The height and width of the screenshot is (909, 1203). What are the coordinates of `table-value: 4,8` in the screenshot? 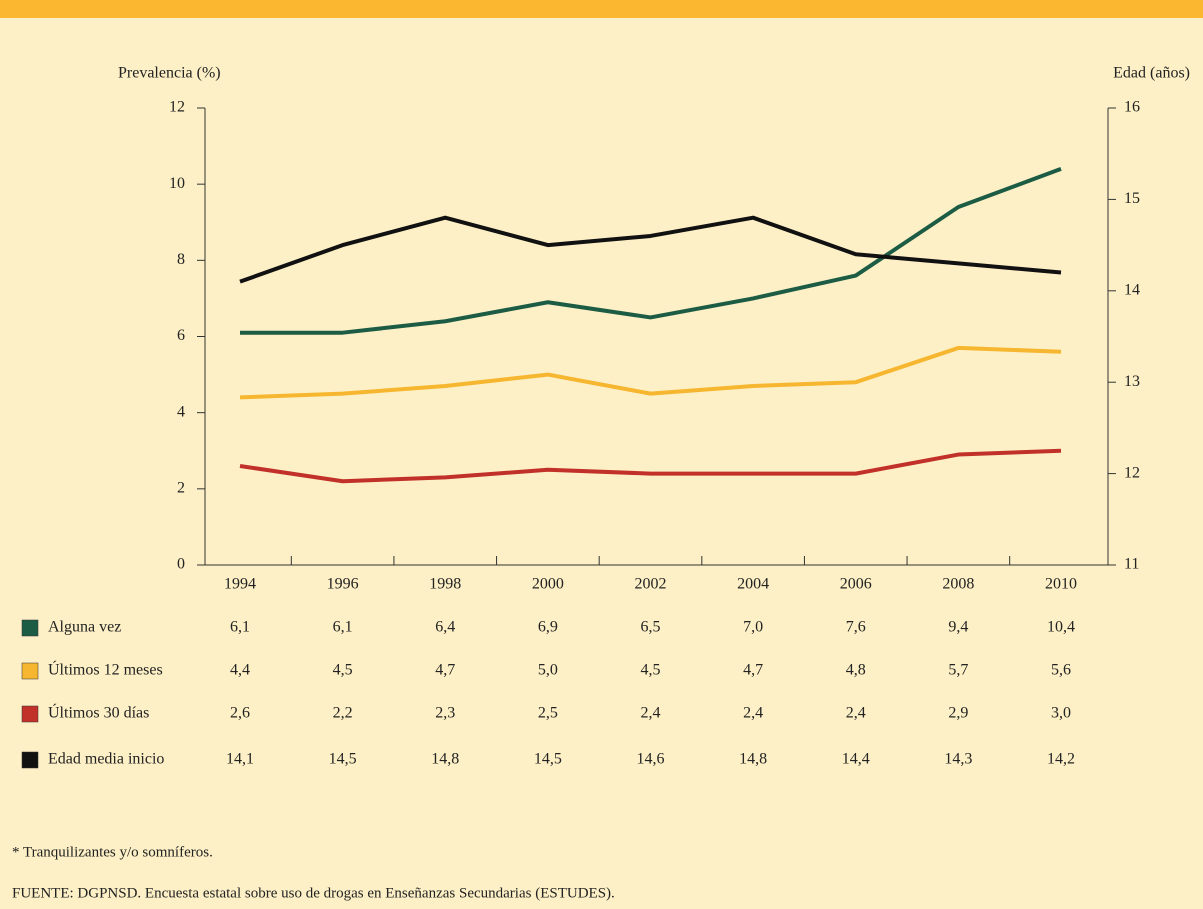 It's located at (856, 670).